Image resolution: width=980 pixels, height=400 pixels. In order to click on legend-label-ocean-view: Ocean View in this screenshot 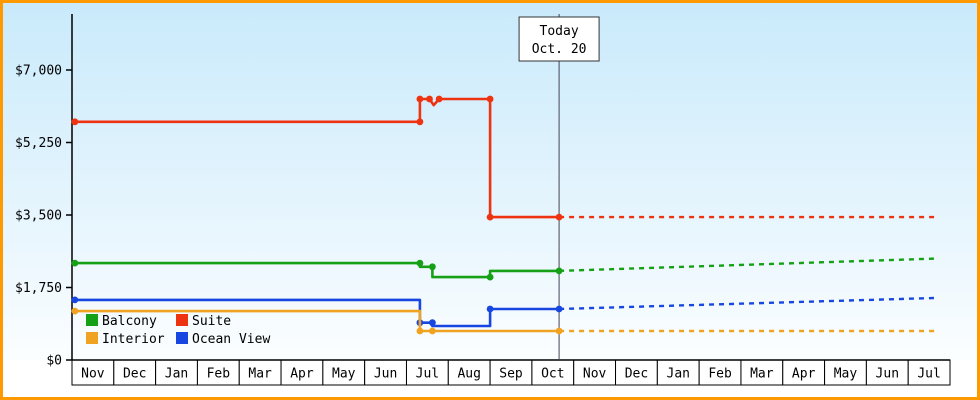, I will do `click(231, 339)`.